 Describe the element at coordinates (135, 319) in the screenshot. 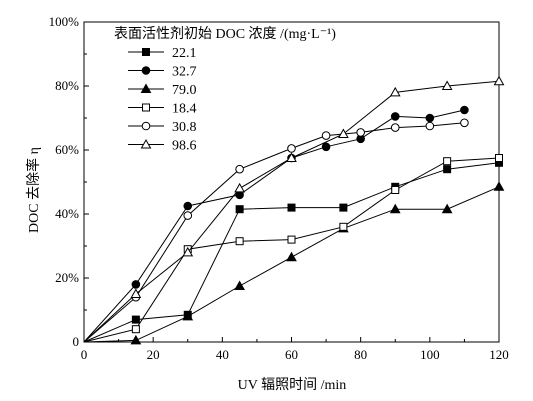

I see `point-22.1-1` at that location.